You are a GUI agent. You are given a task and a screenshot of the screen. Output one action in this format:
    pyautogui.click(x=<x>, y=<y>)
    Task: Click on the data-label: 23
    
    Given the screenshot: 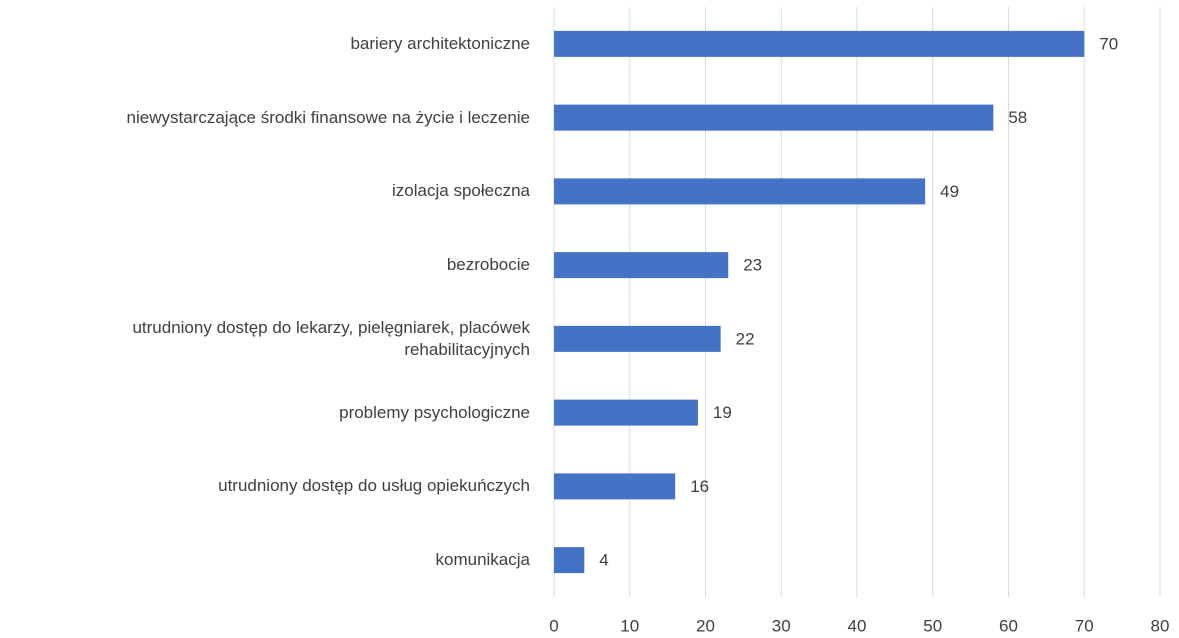 What is the action you would take?
    pyautogui.click(x=752, y=265)
    